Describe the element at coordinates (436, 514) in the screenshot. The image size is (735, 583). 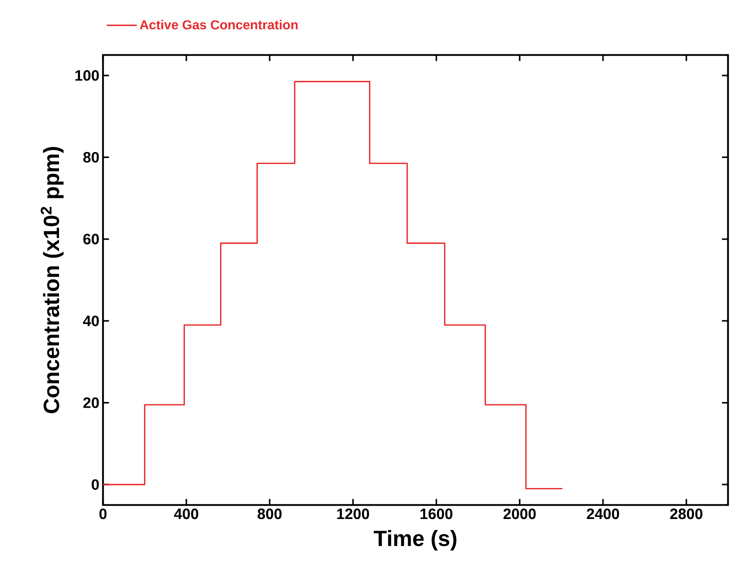
I see `x-tick-label: 1600` at that location.